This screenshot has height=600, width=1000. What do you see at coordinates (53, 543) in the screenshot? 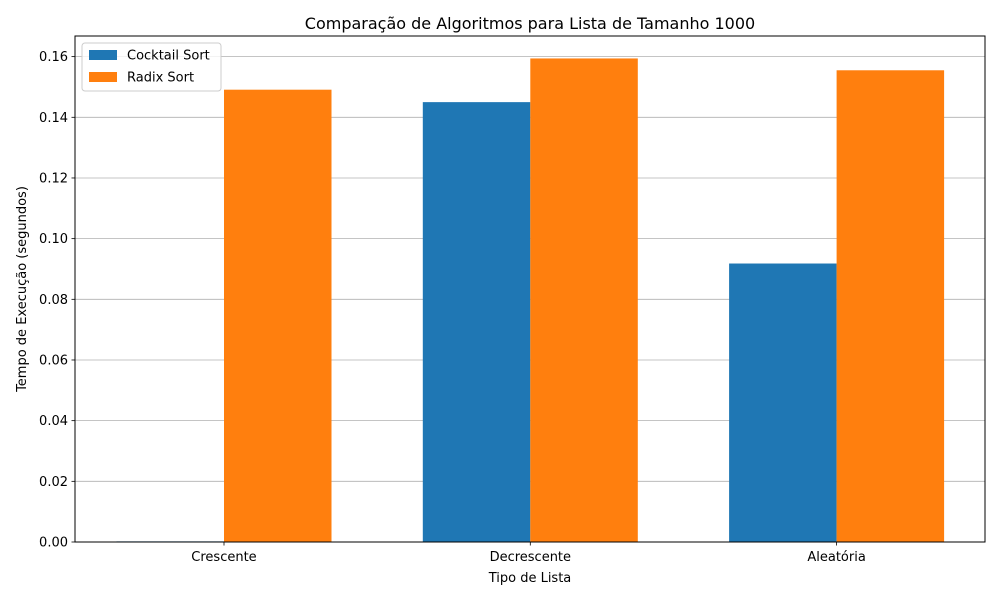
I see `y-tick-label: 0.00` at bounding box center [53, 543].